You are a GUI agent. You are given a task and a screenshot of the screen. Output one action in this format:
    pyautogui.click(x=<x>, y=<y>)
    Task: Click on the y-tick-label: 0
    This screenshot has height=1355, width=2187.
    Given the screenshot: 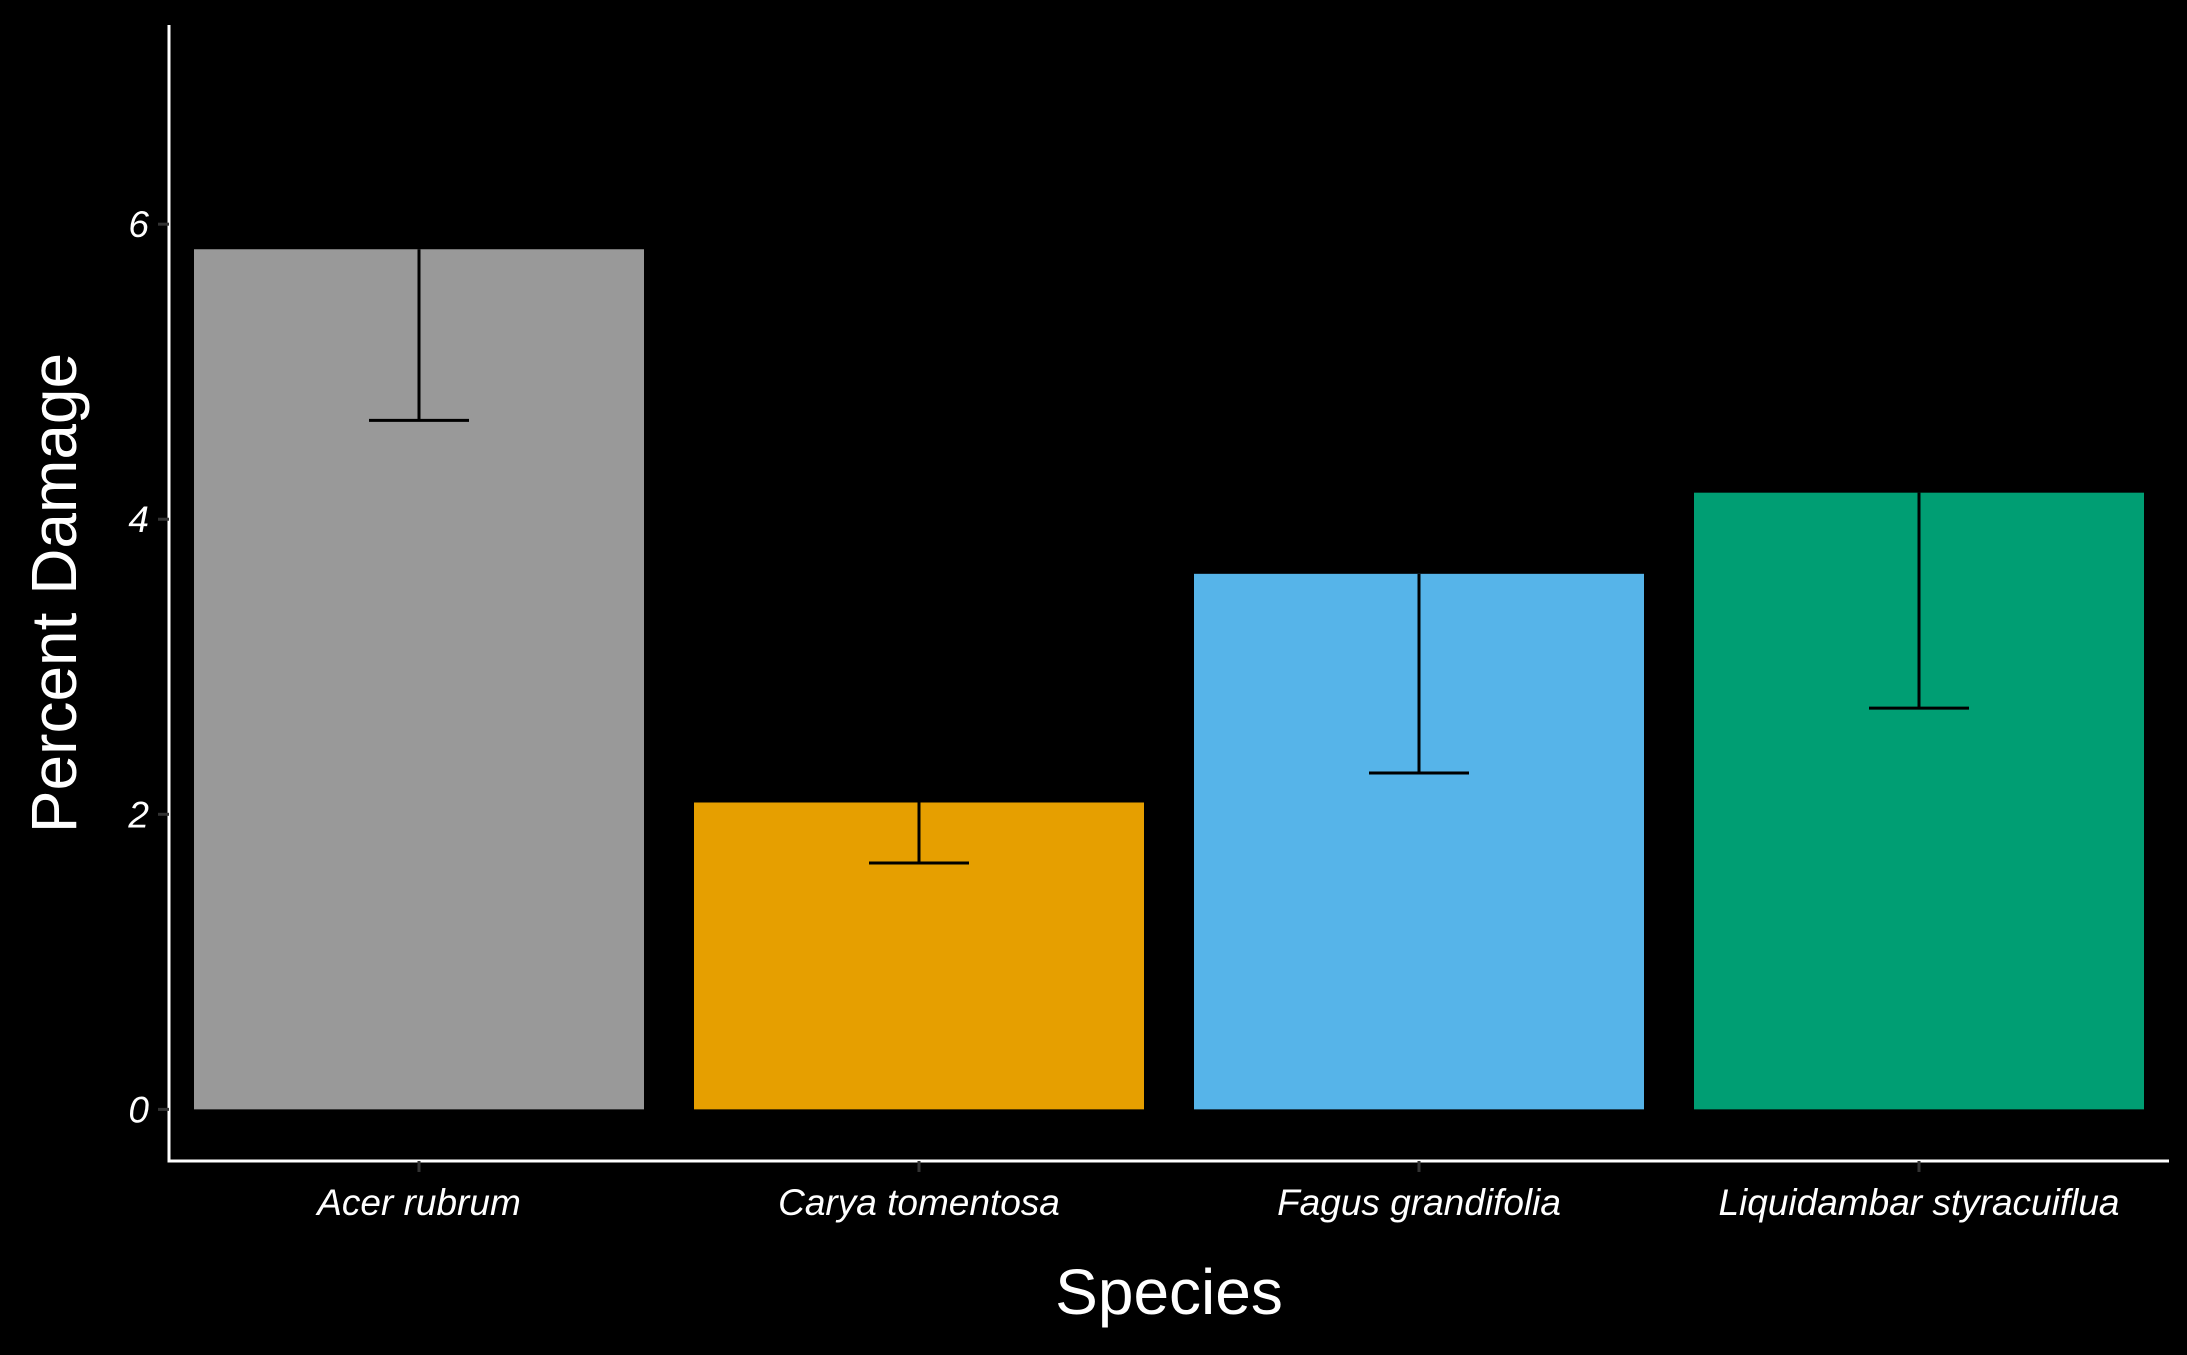 What is the action you would take?
    pyautogui.click(x=138, y=1109)
    